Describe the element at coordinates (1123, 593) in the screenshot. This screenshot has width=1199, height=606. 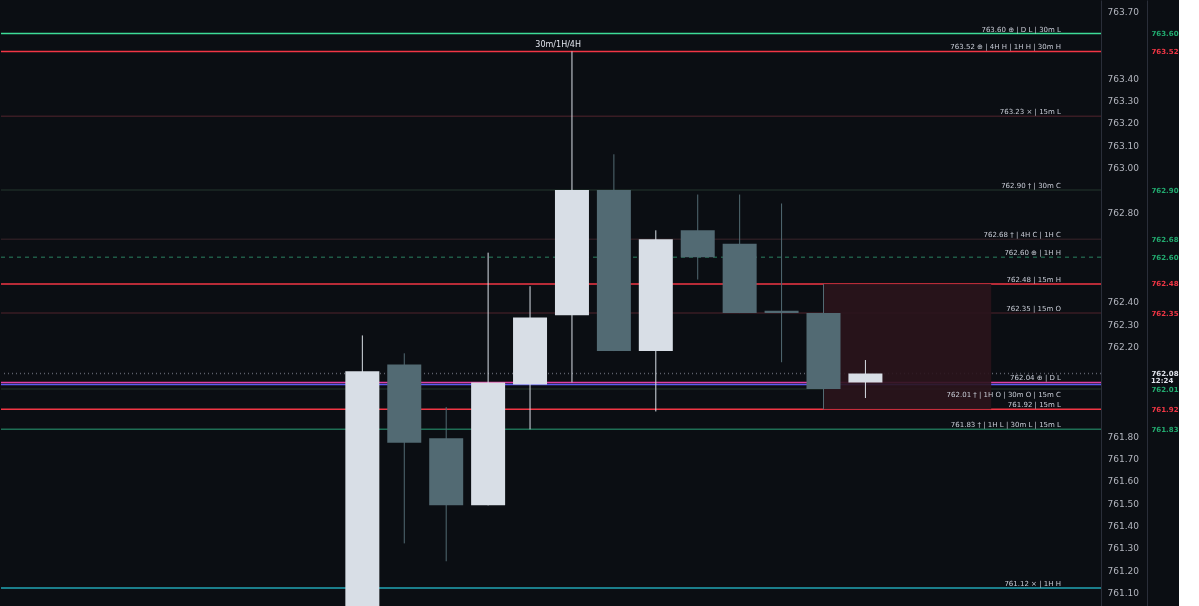
I see `y-tick-label: 761.10` at that location.